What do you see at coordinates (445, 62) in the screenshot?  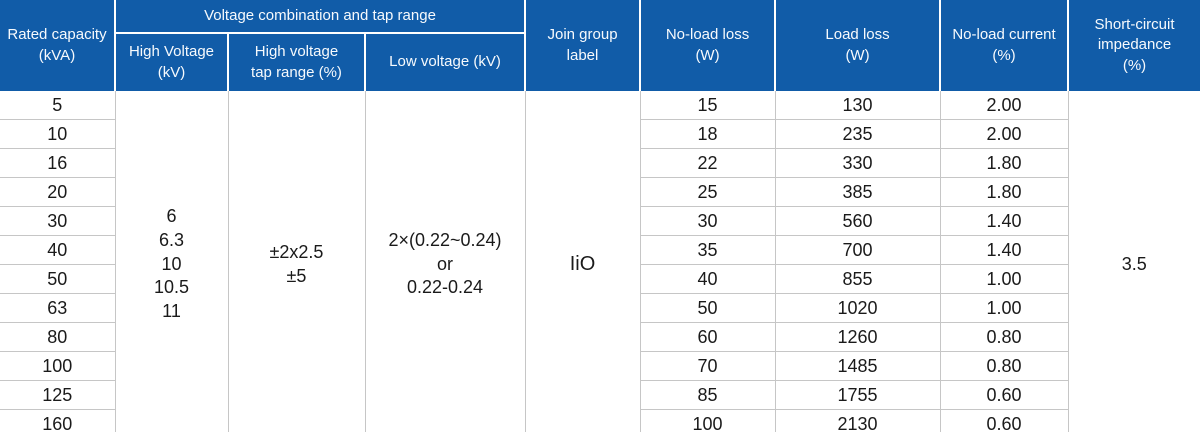 I see `header-low-voltage: Low voltage (kV)` at bounding box center [445, 62].